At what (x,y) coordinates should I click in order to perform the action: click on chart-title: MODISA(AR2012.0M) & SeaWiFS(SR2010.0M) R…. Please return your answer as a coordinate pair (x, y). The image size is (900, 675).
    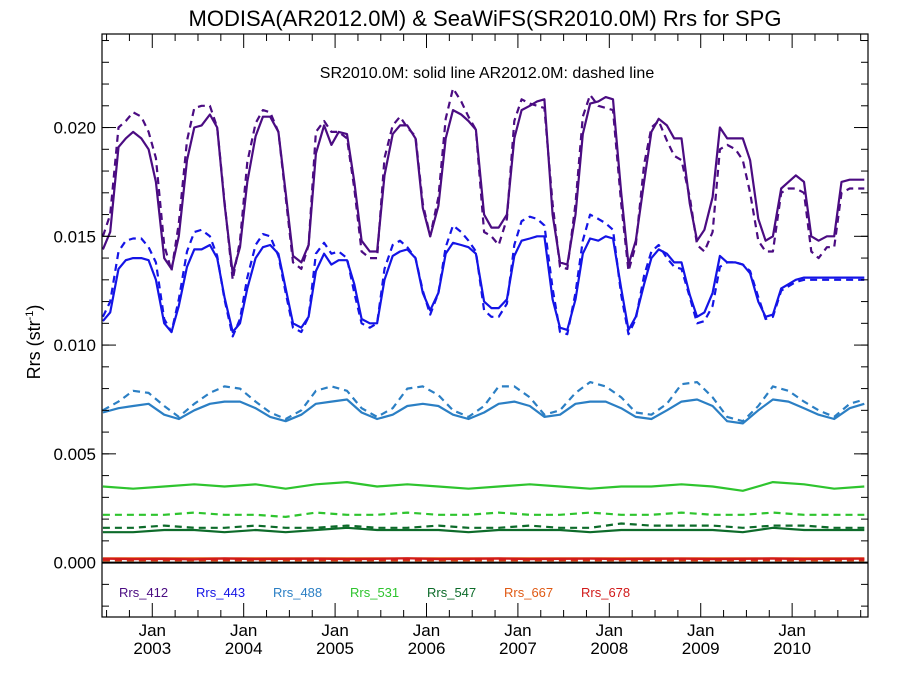
    Looking at the image, I should click on (485, 18).